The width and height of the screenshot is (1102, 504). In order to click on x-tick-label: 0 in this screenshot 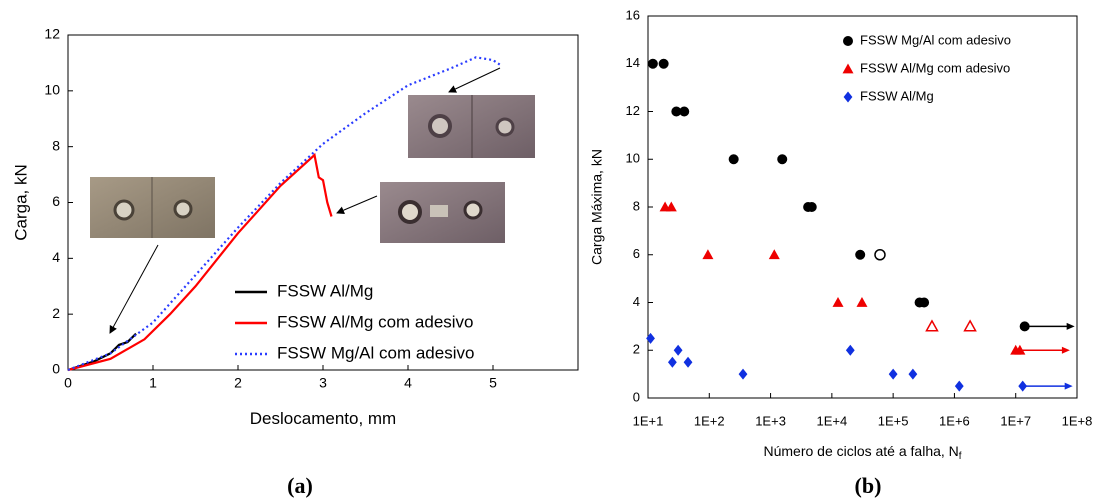, I will do `click(68, 383)`.